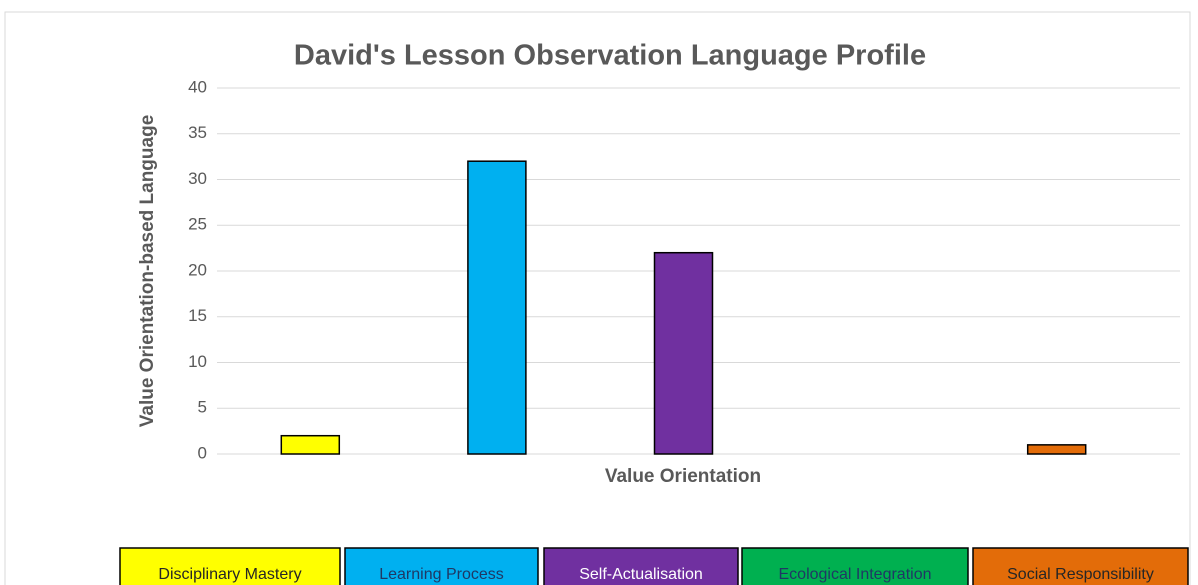 The height and width of the screenshot is (585, 1198). I want to click on legend-label: Self-Actualisation, so click(641, 574).